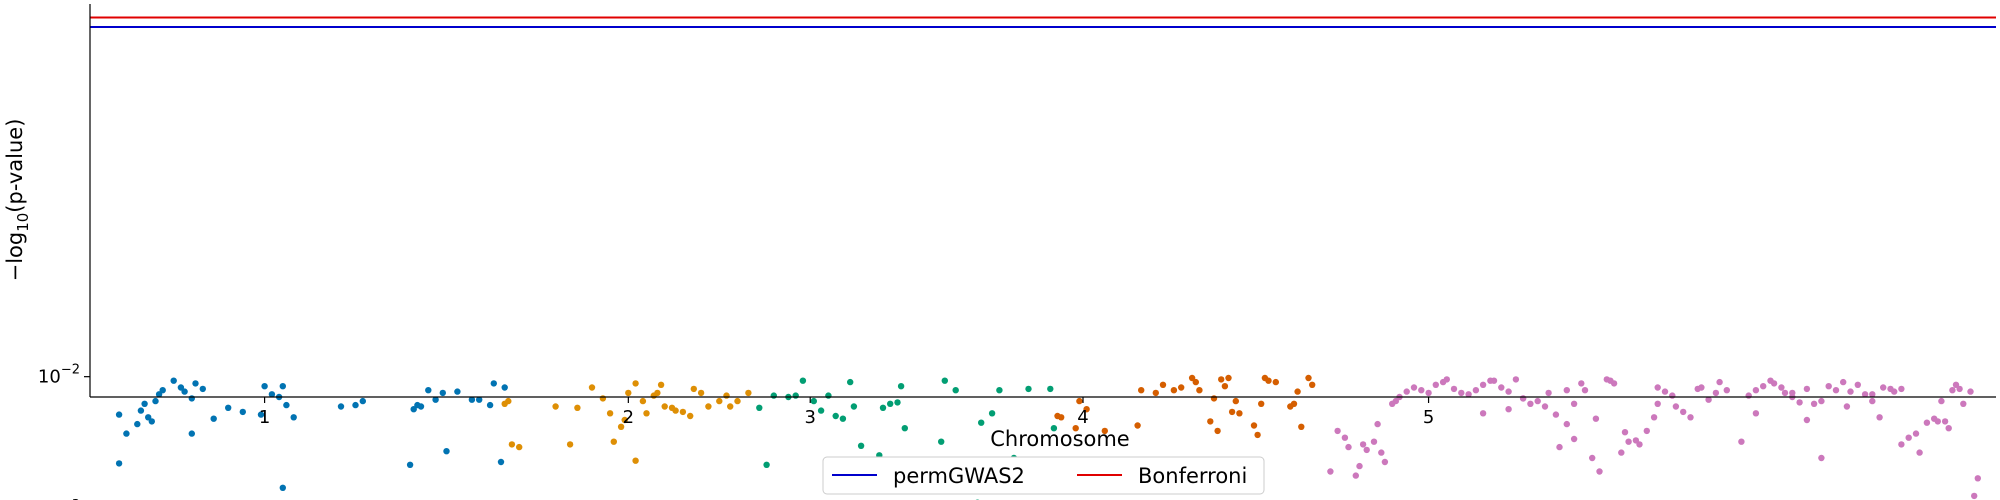  What do you see at coordinates (809, 417) in the screenshot?
I see `x-tick-label: 3` at bounding box center [809, 417].